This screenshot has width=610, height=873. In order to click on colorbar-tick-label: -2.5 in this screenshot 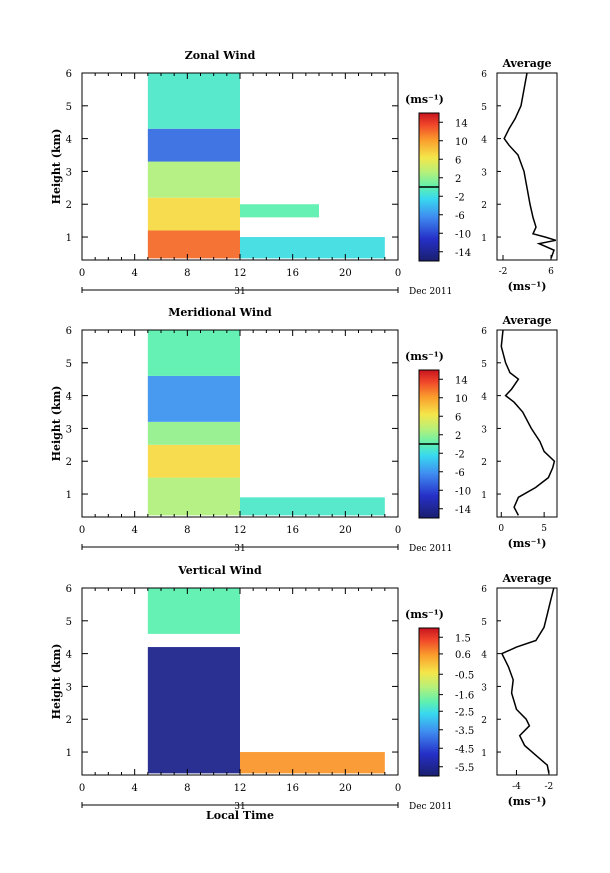, I will do `click(464, 712)`.